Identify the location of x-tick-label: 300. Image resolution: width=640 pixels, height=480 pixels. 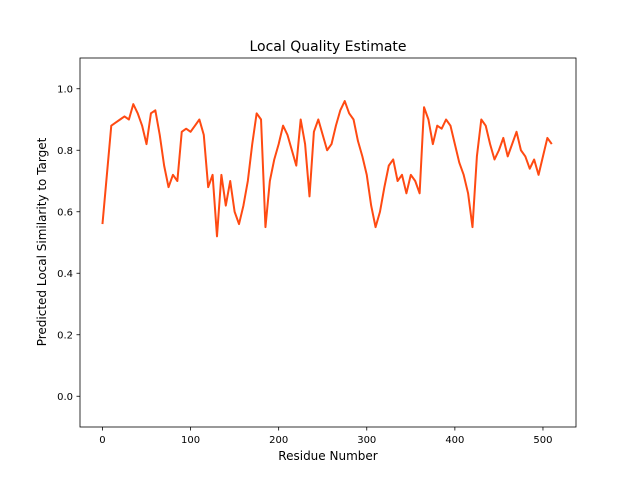
(366, 440).